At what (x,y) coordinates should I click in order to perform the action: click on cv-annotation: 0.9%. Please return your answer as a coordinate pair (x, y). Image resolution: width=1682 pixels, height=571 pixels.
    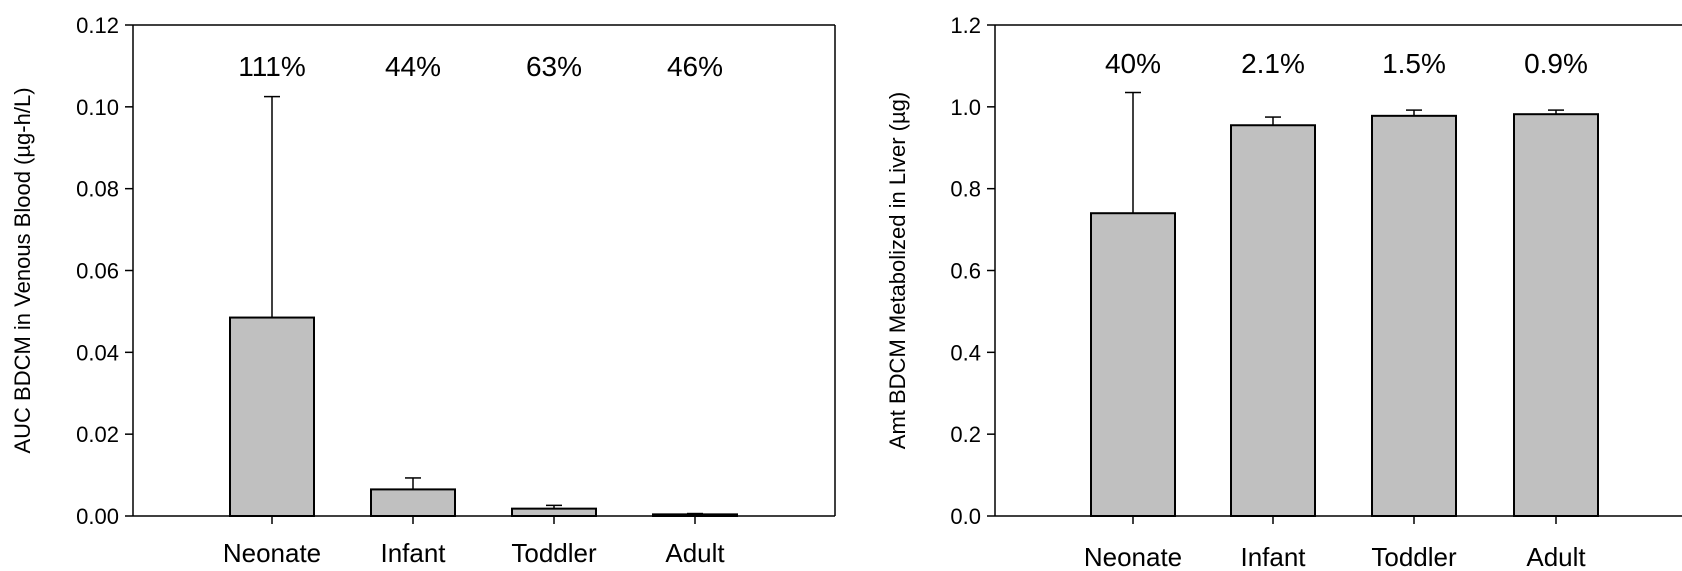
    Looking at the image, I should click on (1556, 63).